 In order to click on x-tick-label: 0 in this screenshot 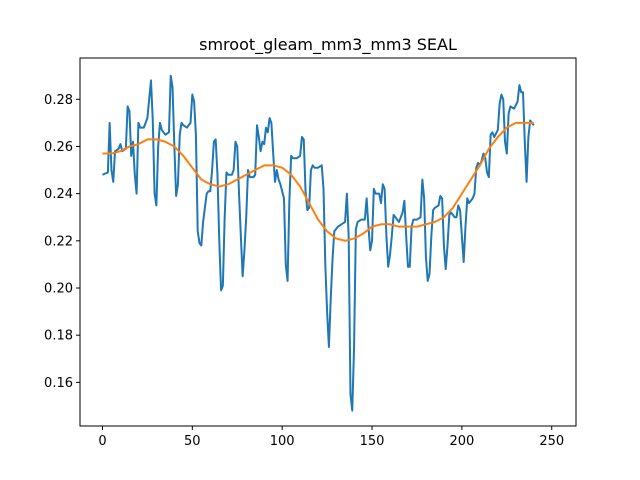, I will do `click(102, 441)`.